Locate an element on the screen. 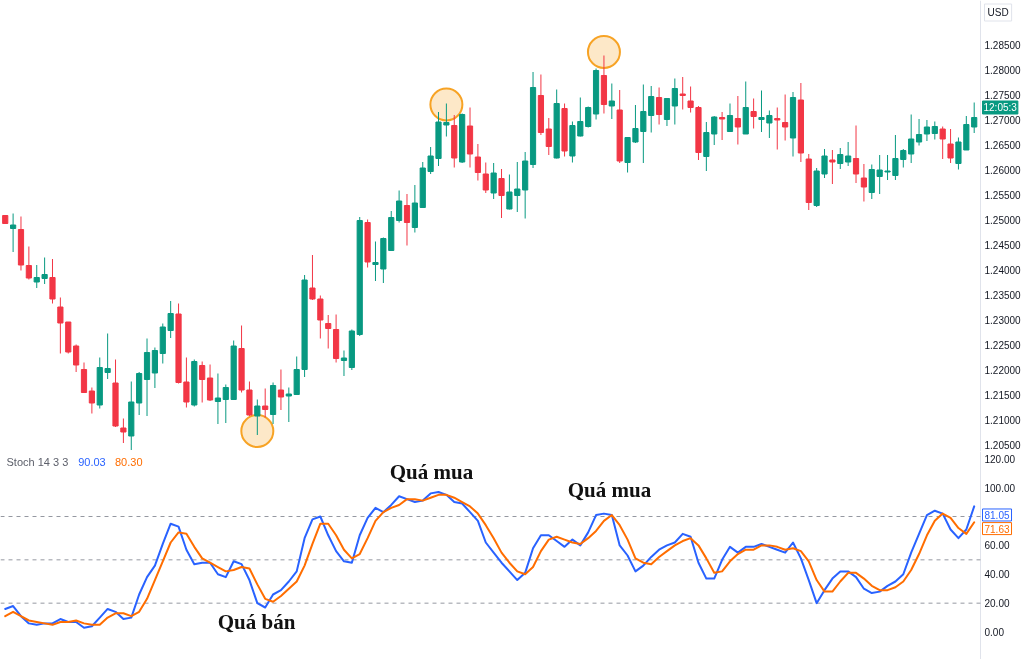  y-tick-label: 100.00 is located at coordinates (1000, 488).